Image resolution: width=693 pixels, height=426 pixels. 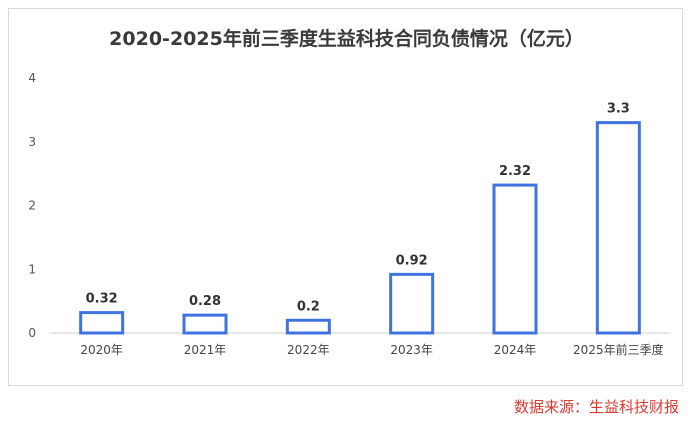 I want to click on y-tick-label: 0, so click(x=32, y=333).